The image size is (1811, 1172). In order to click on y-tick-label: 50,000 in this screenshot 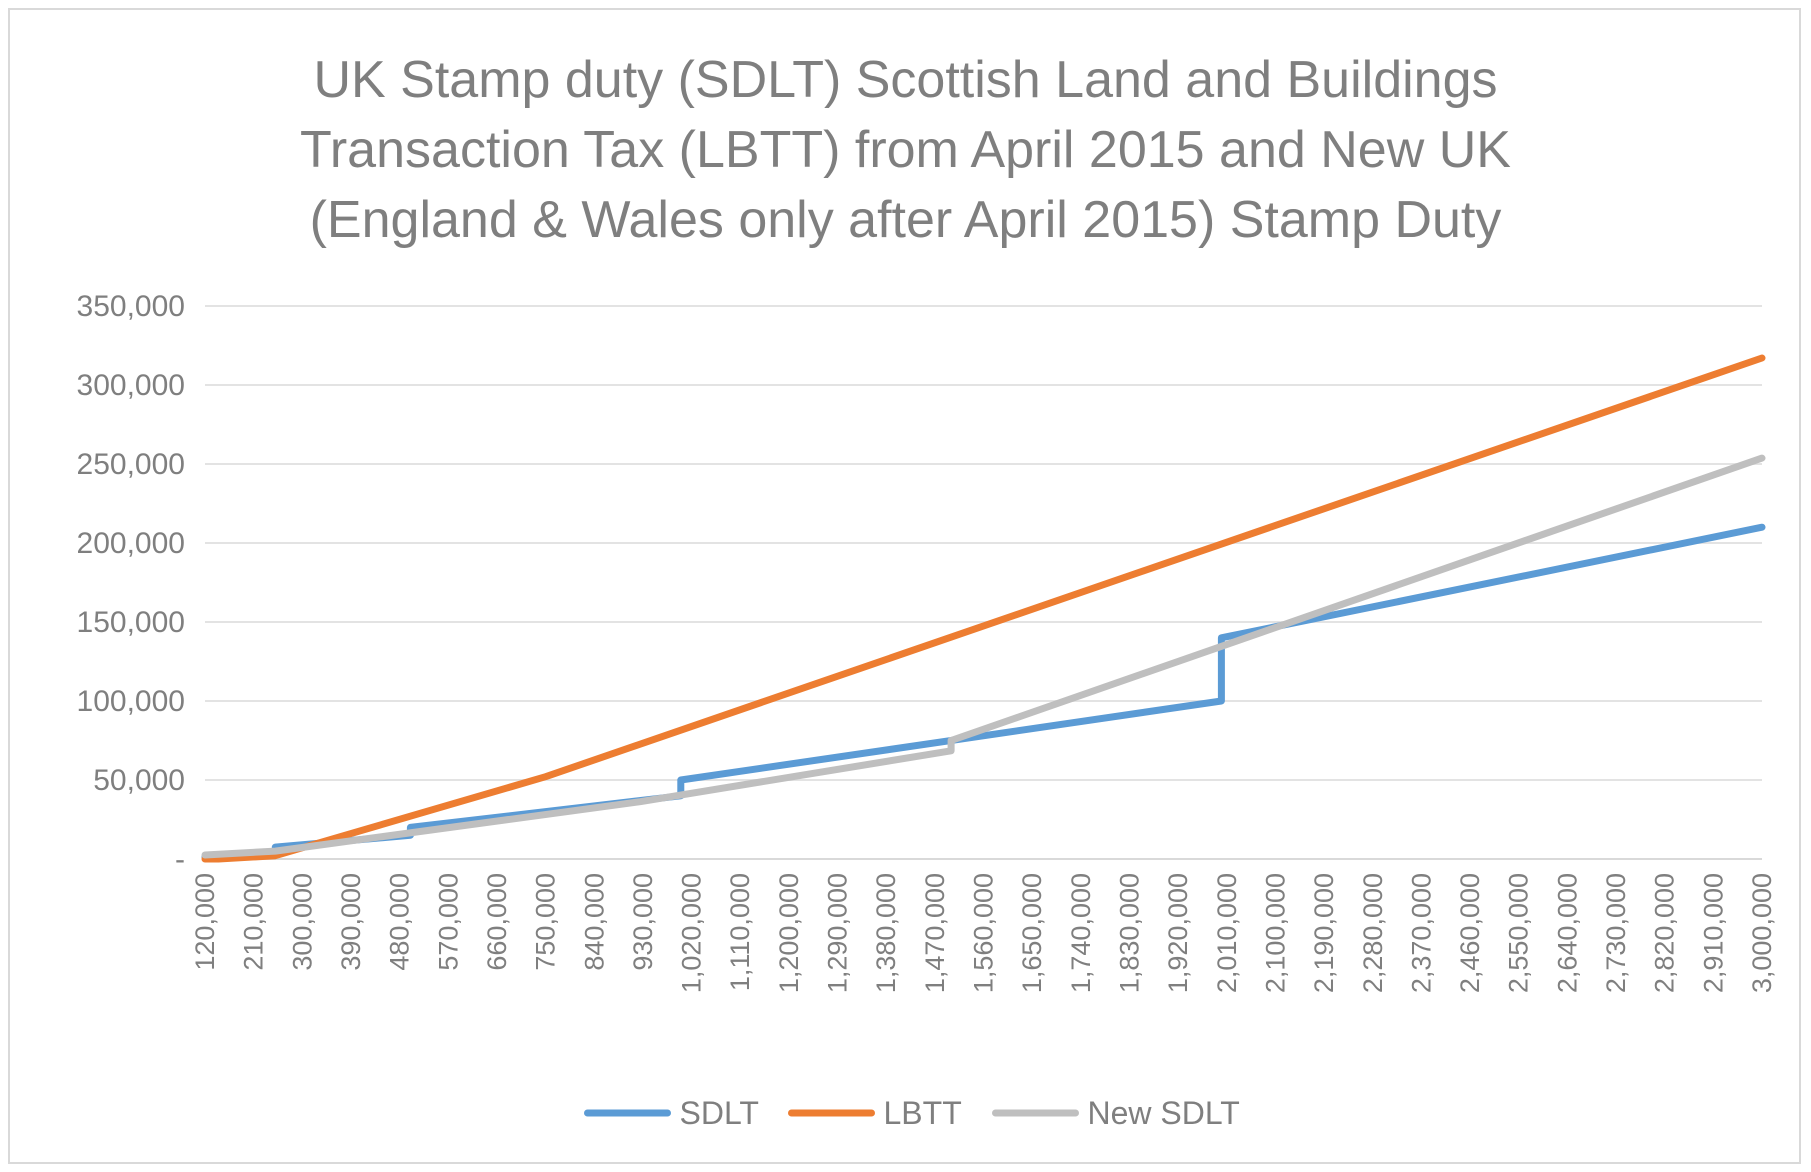, I will do `click(139, 780)`.